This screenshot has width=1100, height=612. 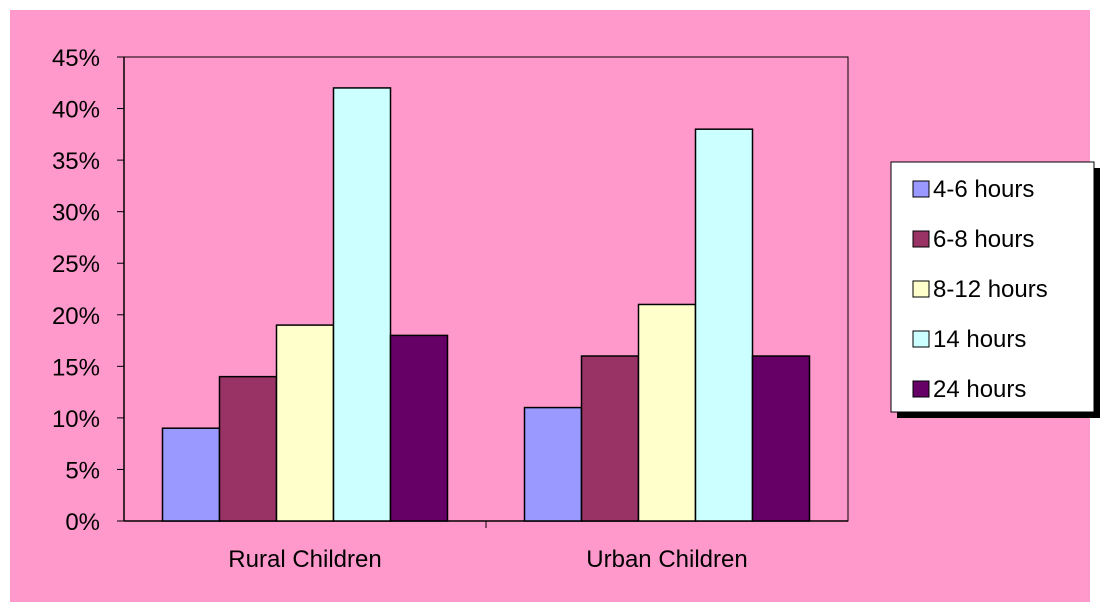 I want to click on legend-label: 4-6 hours, so click(x=983, y=189).